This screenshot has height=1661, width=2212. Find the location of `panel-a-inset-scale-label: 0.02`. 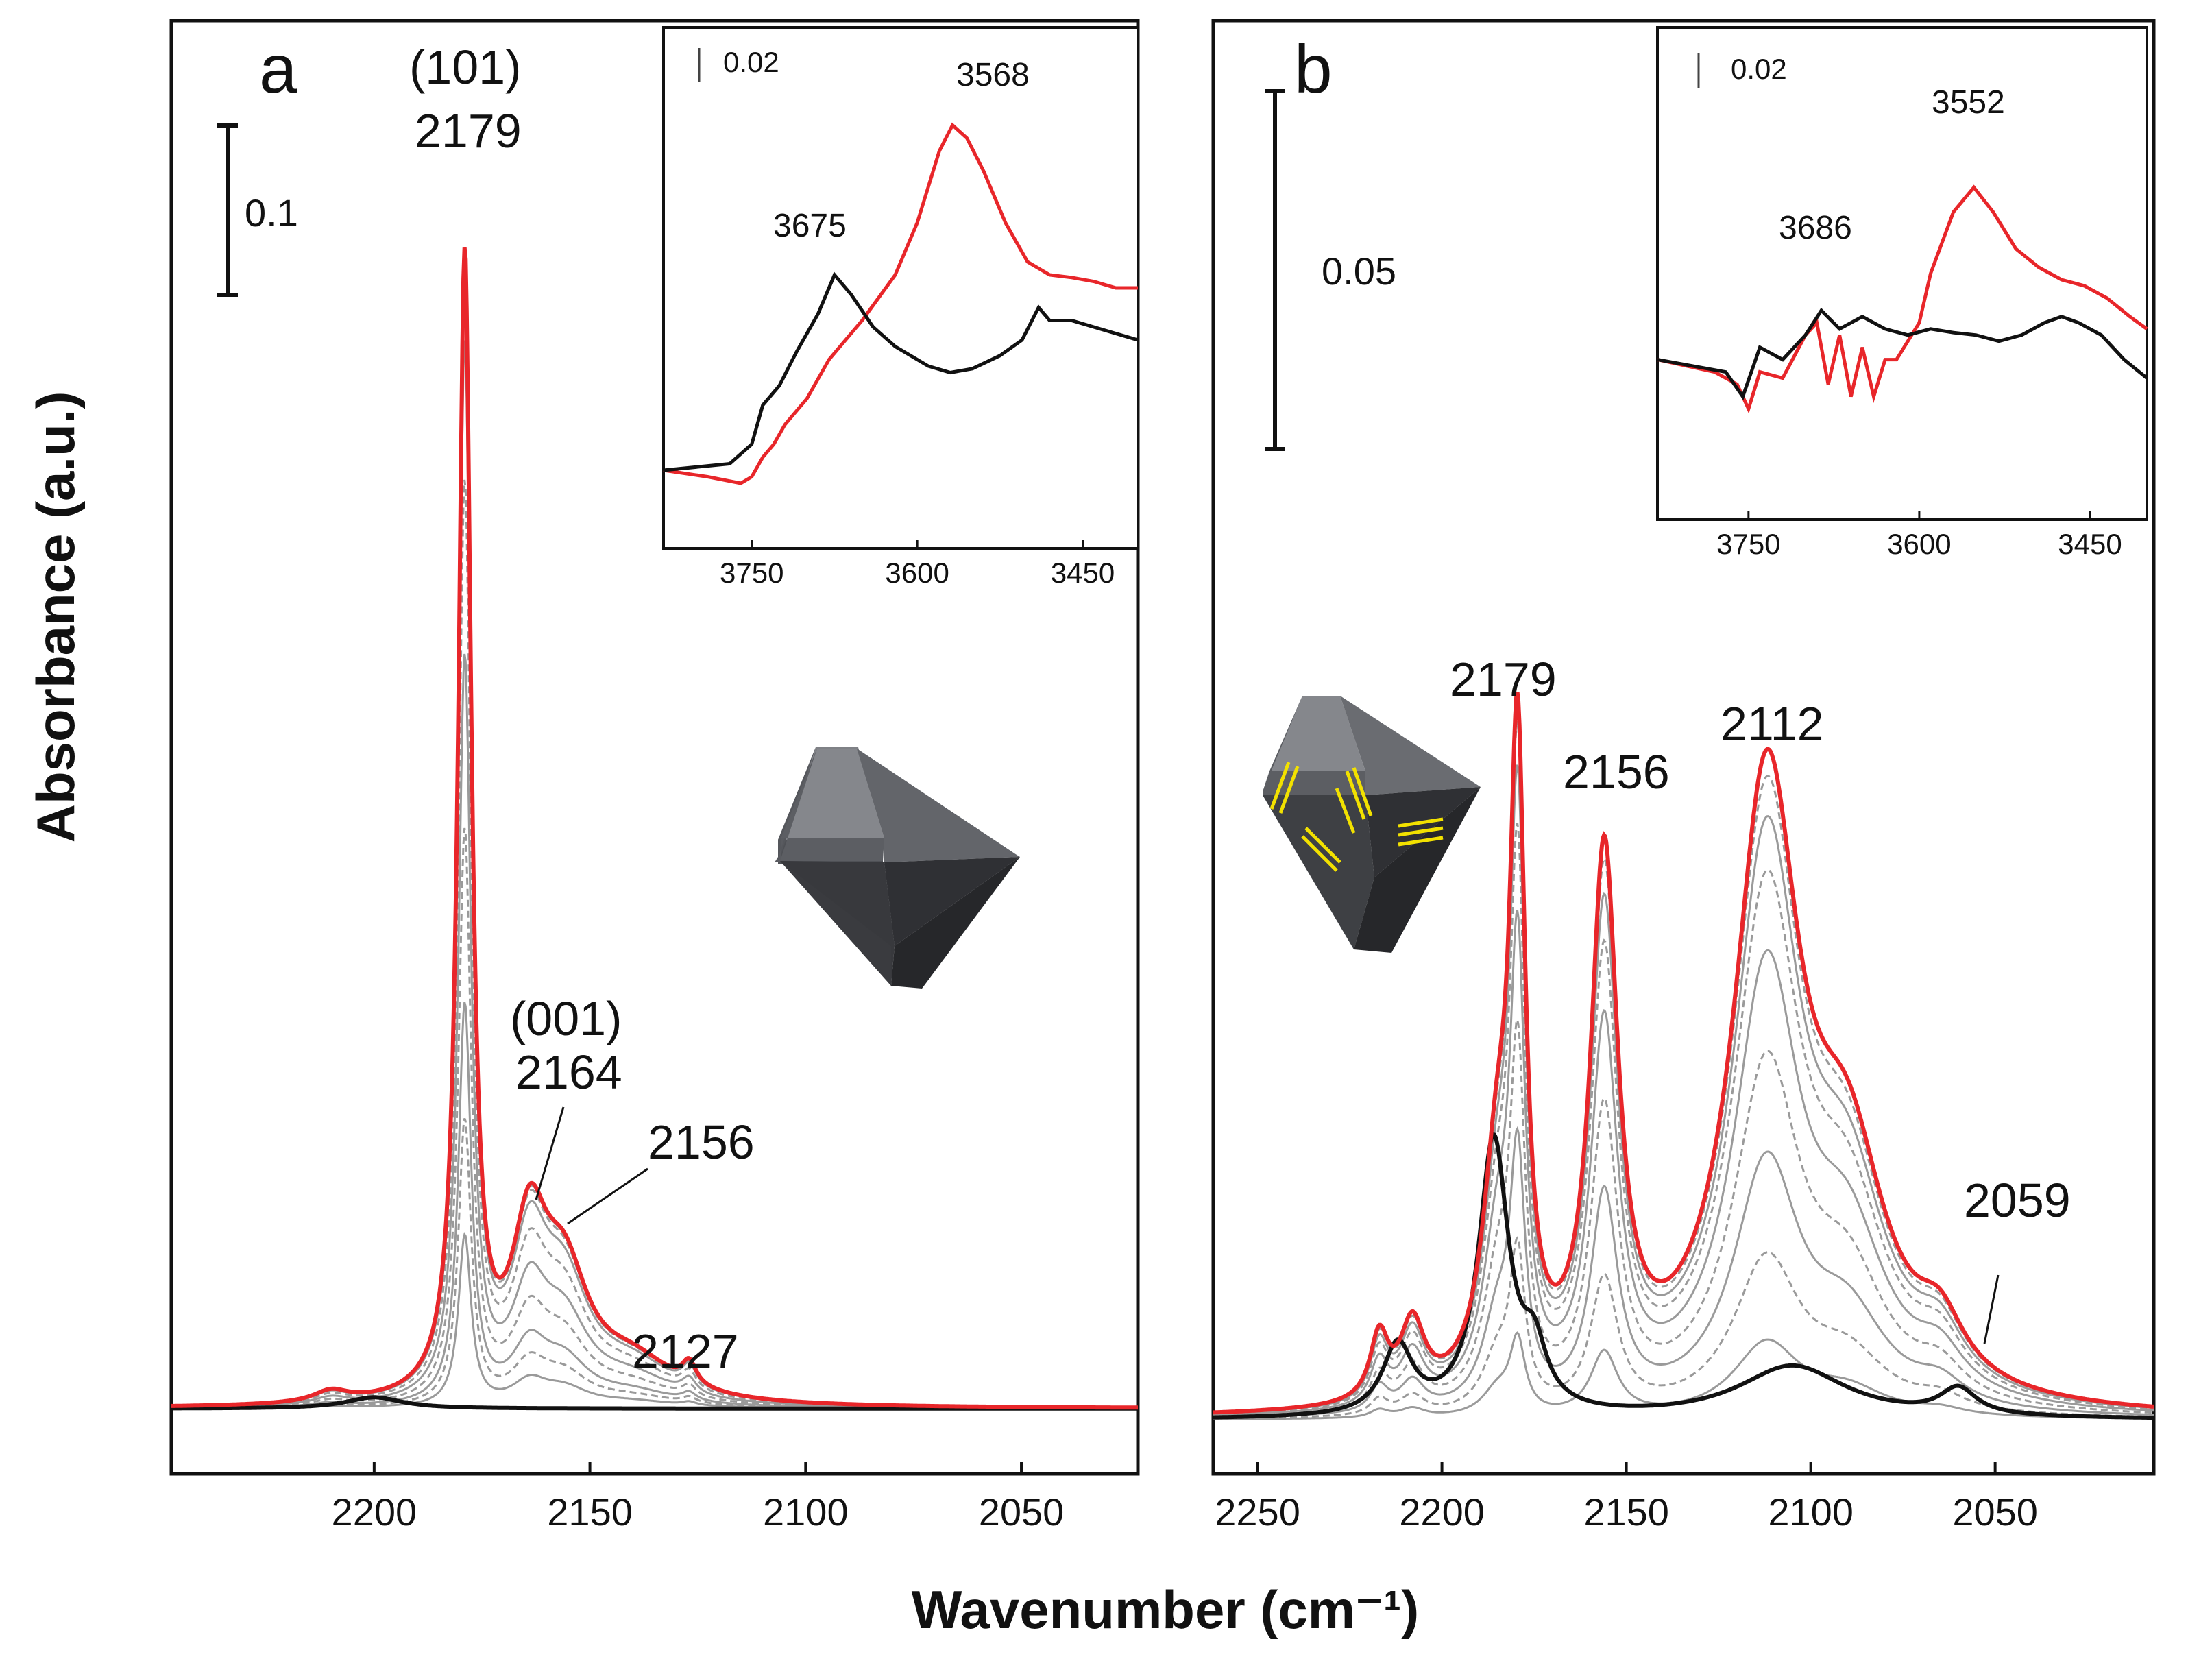

panel-a-inset-scale-label: 0.02 is located at coordinates (751, 62).